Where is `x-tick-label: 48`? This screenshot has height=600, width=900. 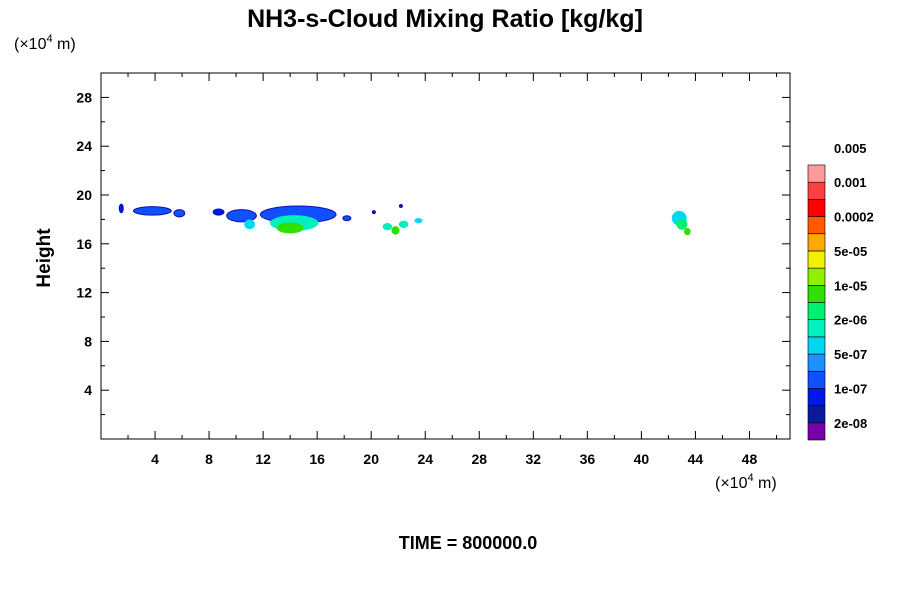 x-tick-label: 48 is located at coordinates (750, 459).